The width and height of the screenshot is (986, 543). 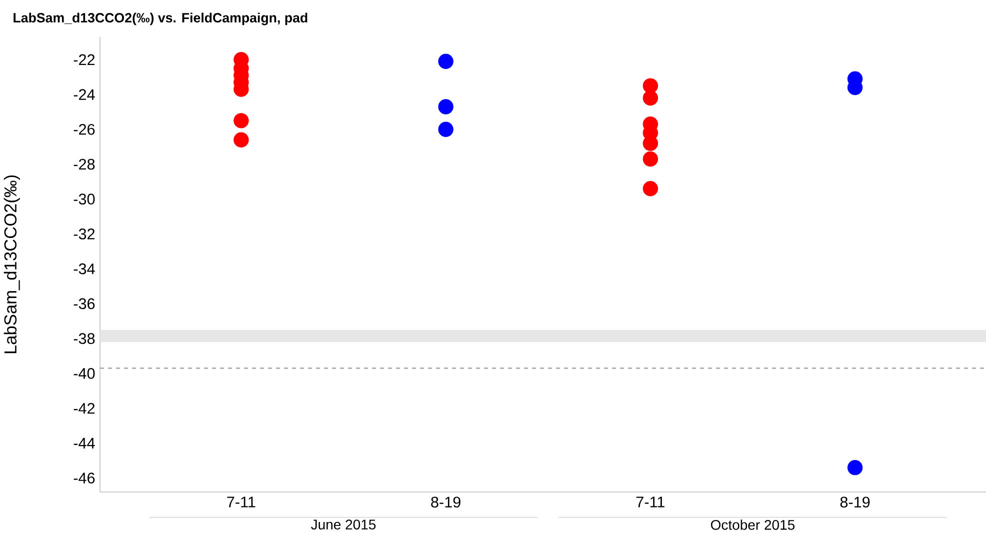 What do you see at coordinates (12, 265) in the screenshot?
I see `y-axis-title: LabSam_d13CCO2(‰)` at bounding box center [12, 265].